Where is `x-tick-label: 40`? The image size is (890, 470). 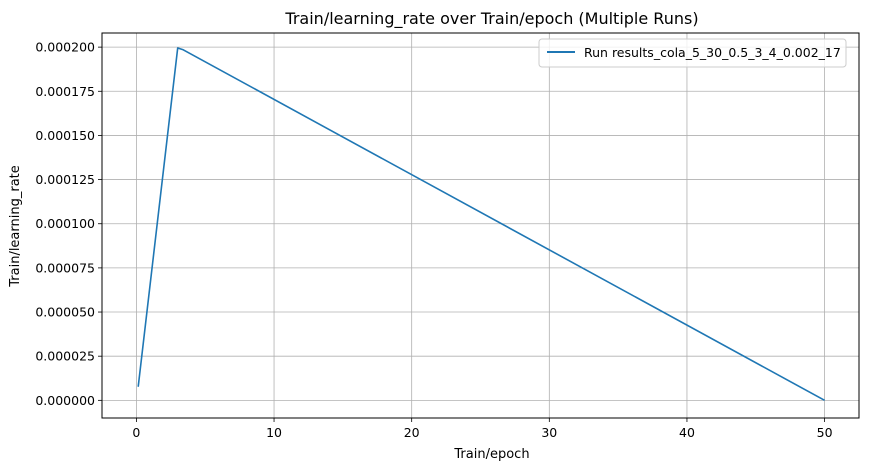
x-tick-label: 40 is located at coordinates (687, 432).